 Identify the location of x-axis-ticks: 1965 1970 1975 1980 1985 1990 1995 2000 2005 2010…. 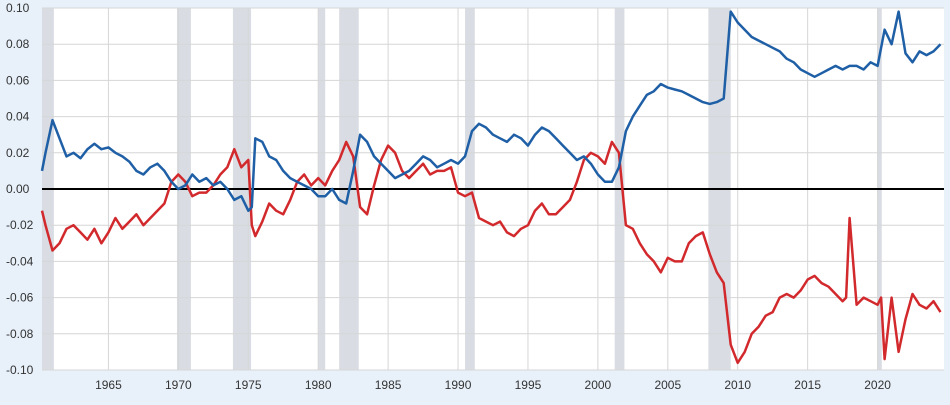
(493, 385).